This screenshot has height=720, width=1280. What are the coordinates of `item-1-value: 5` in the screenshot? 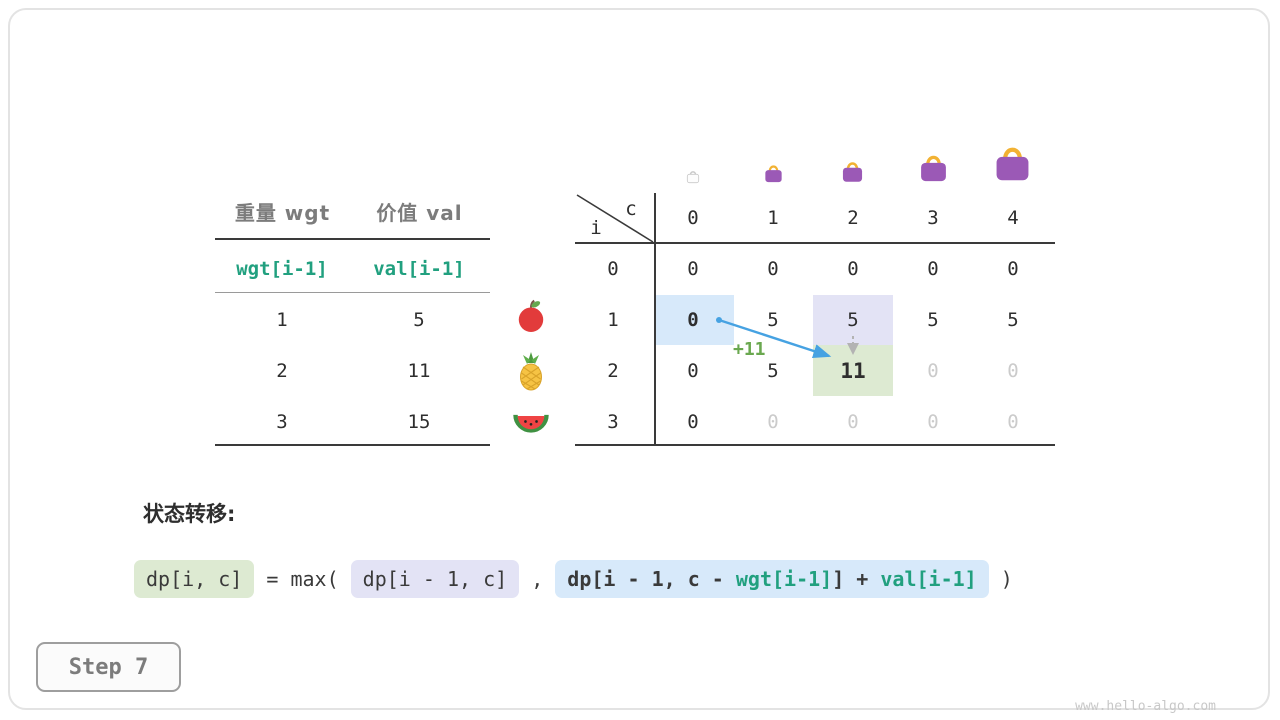 It's located at (419, 320).